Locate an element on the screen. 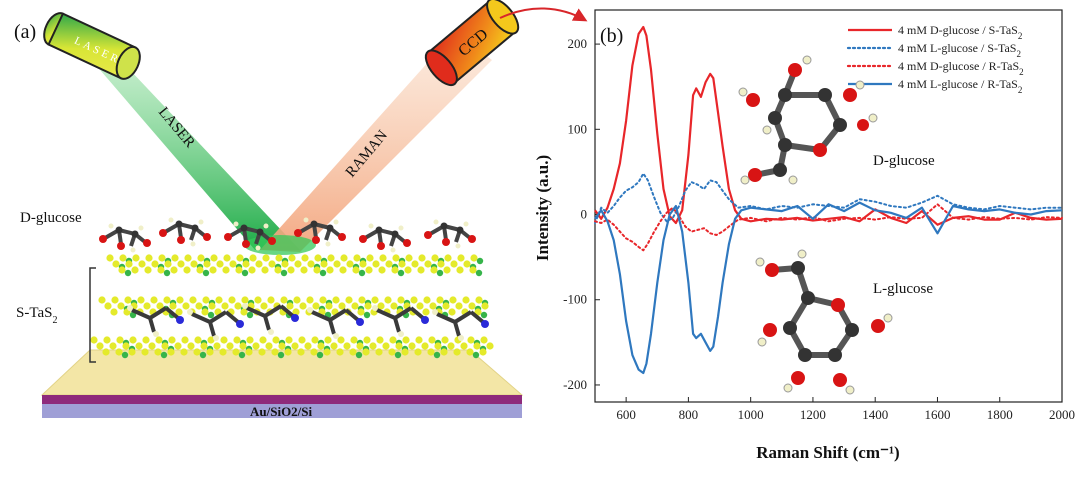 The height and width of the screenshot is (481, 1080). d-glucose-molecules is located at coordinates (287, 235).